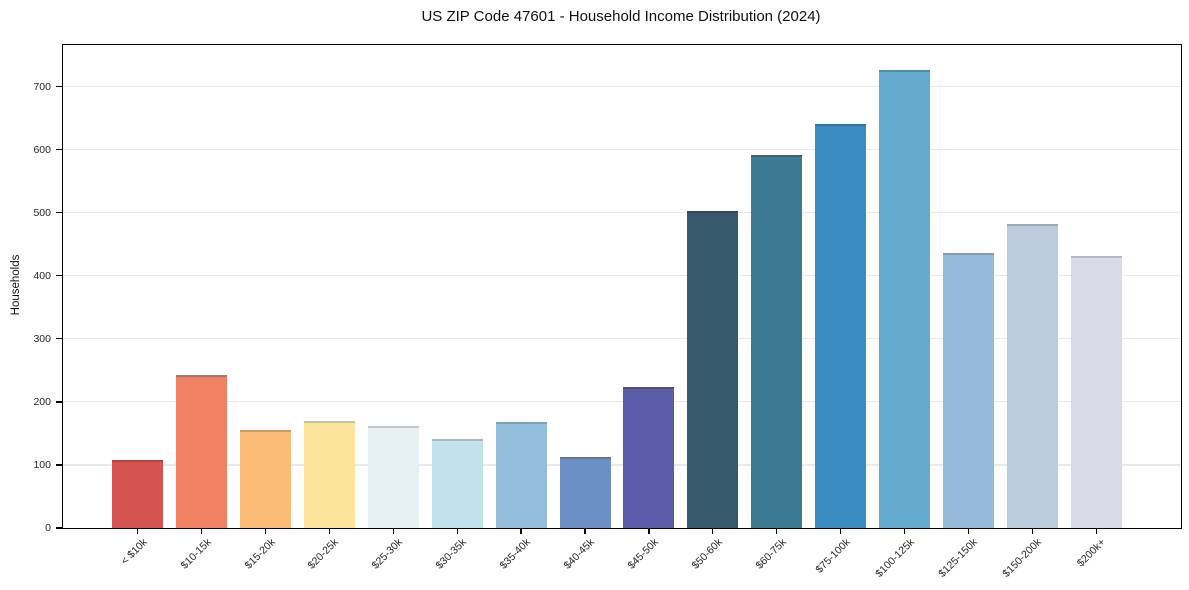 The width and height of the screenshot is (1189, 590). I want to click on x-tick-label: $40-45k, so click(579, 554).